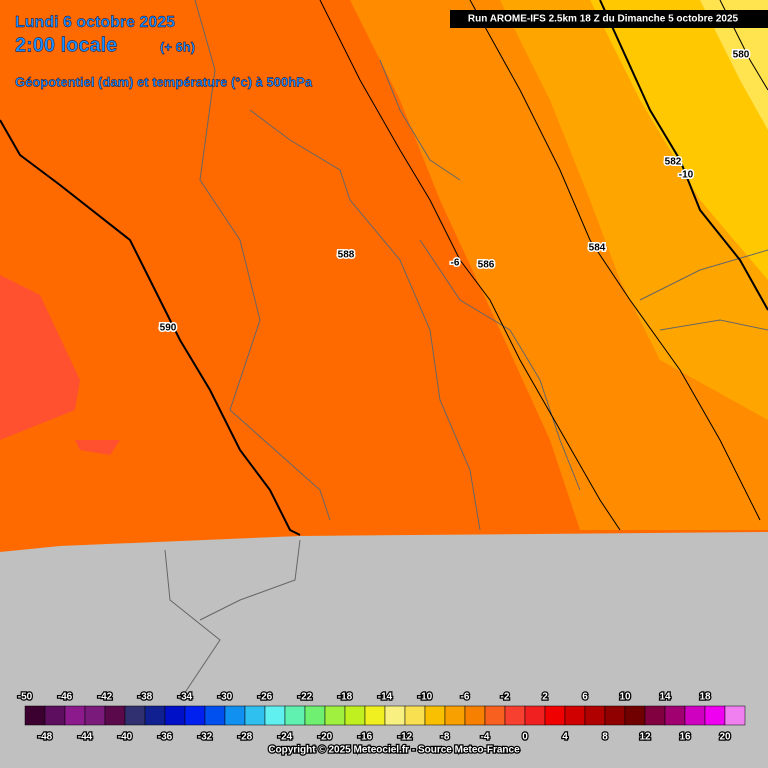  What do you see at coordinates (205, 737) in the screenshot?
I see `colorbar-label: -32` at bounding box center [205, 737].